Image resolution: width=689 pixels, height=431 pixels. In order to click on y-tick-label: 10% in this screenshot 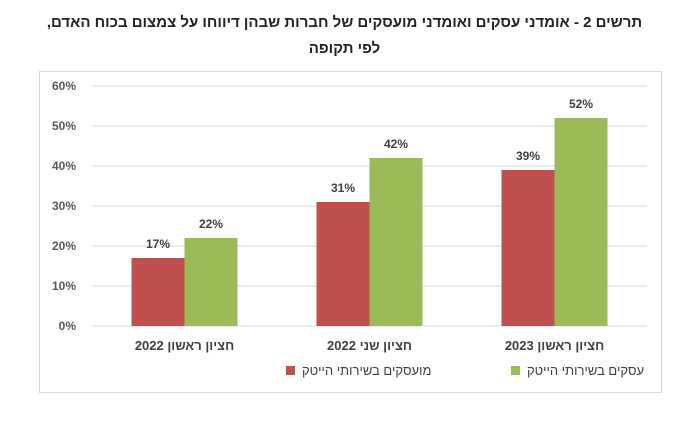, I will do `click(64, 286)`.